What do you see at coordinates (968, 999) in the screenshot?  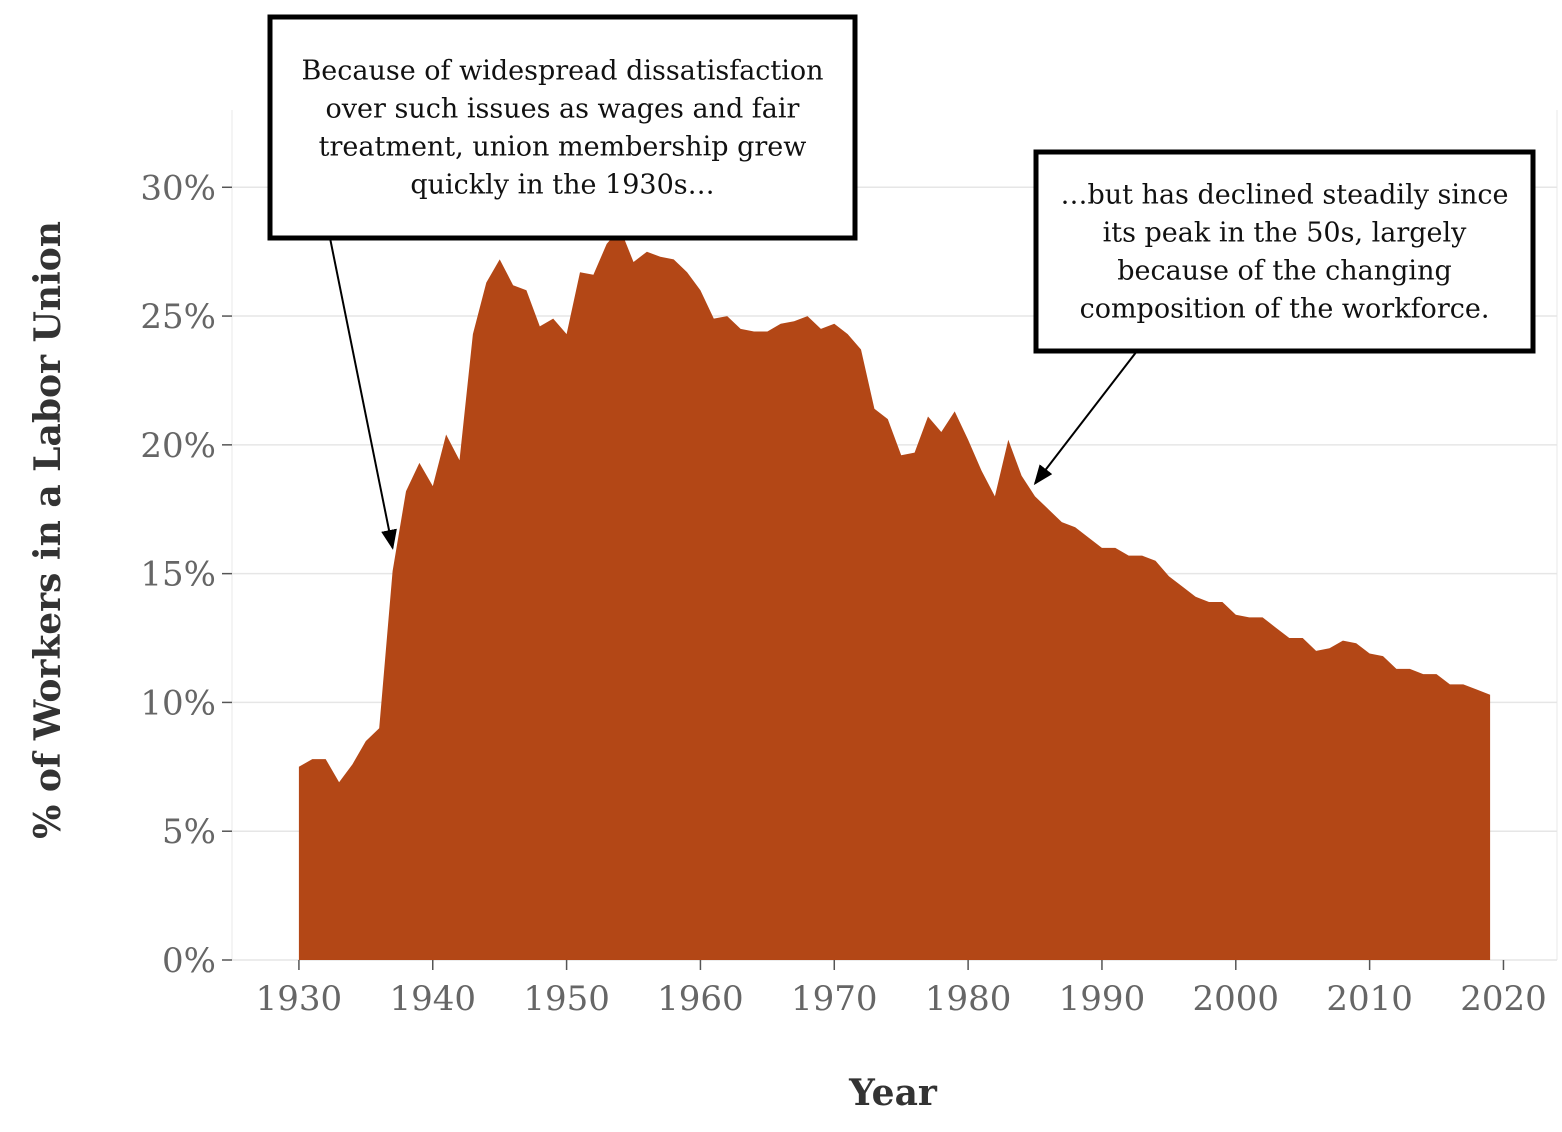 I see `x-tick-label: 1980` at bounding box center [968, 999].